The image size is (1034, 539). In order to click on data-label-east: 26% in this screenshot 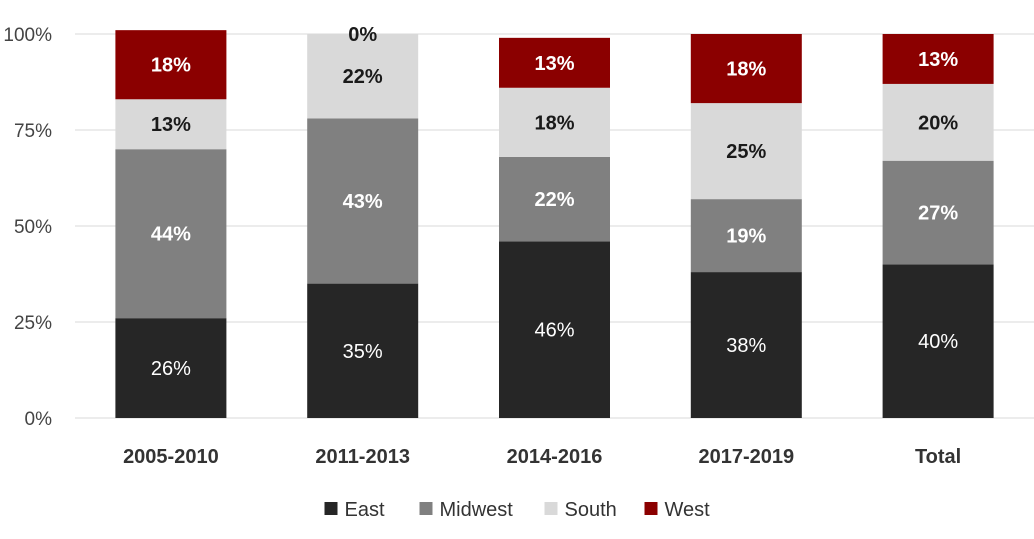, I will do `click(171, 369)`.